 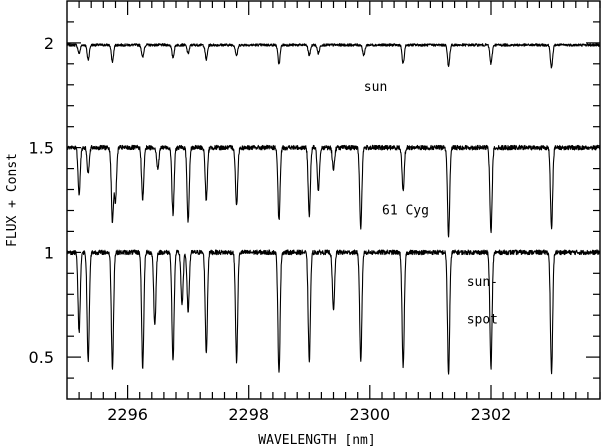 I want to click on x-tick-label: 2296, so click(x=127, y=414).